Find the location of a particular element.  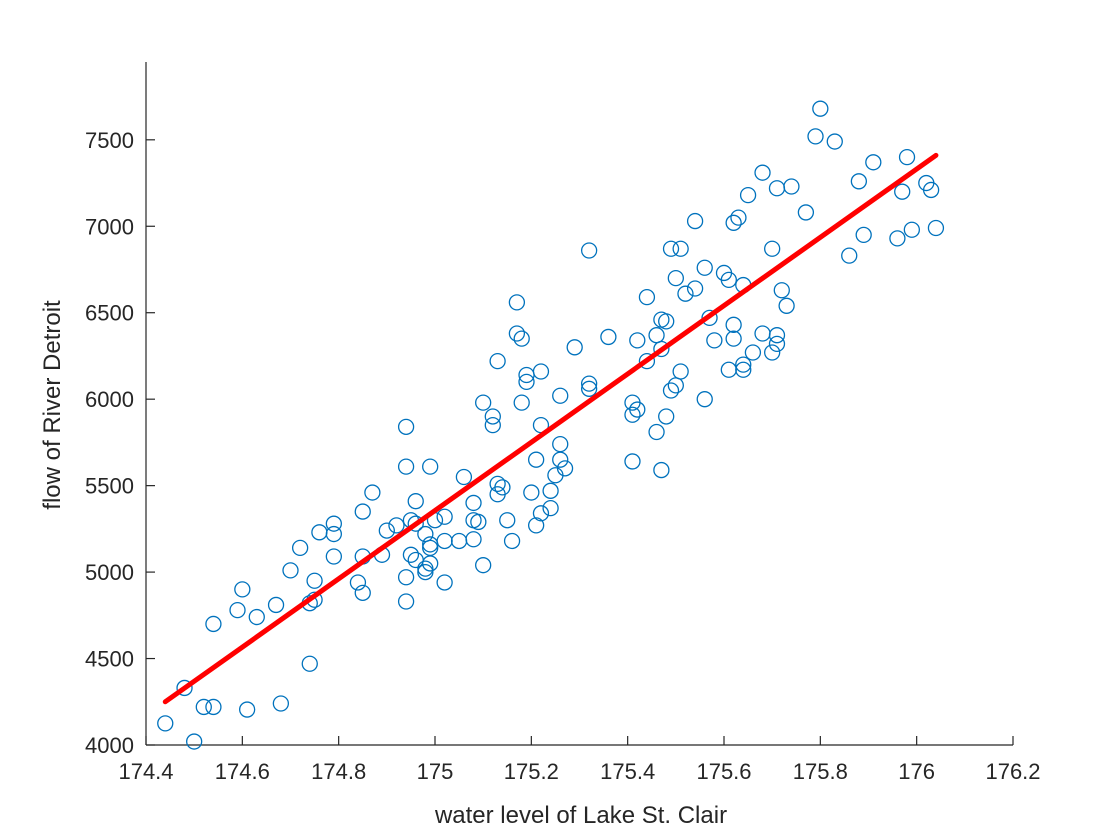

y-tick-label: 6500 is located at coordinates (109, 313).